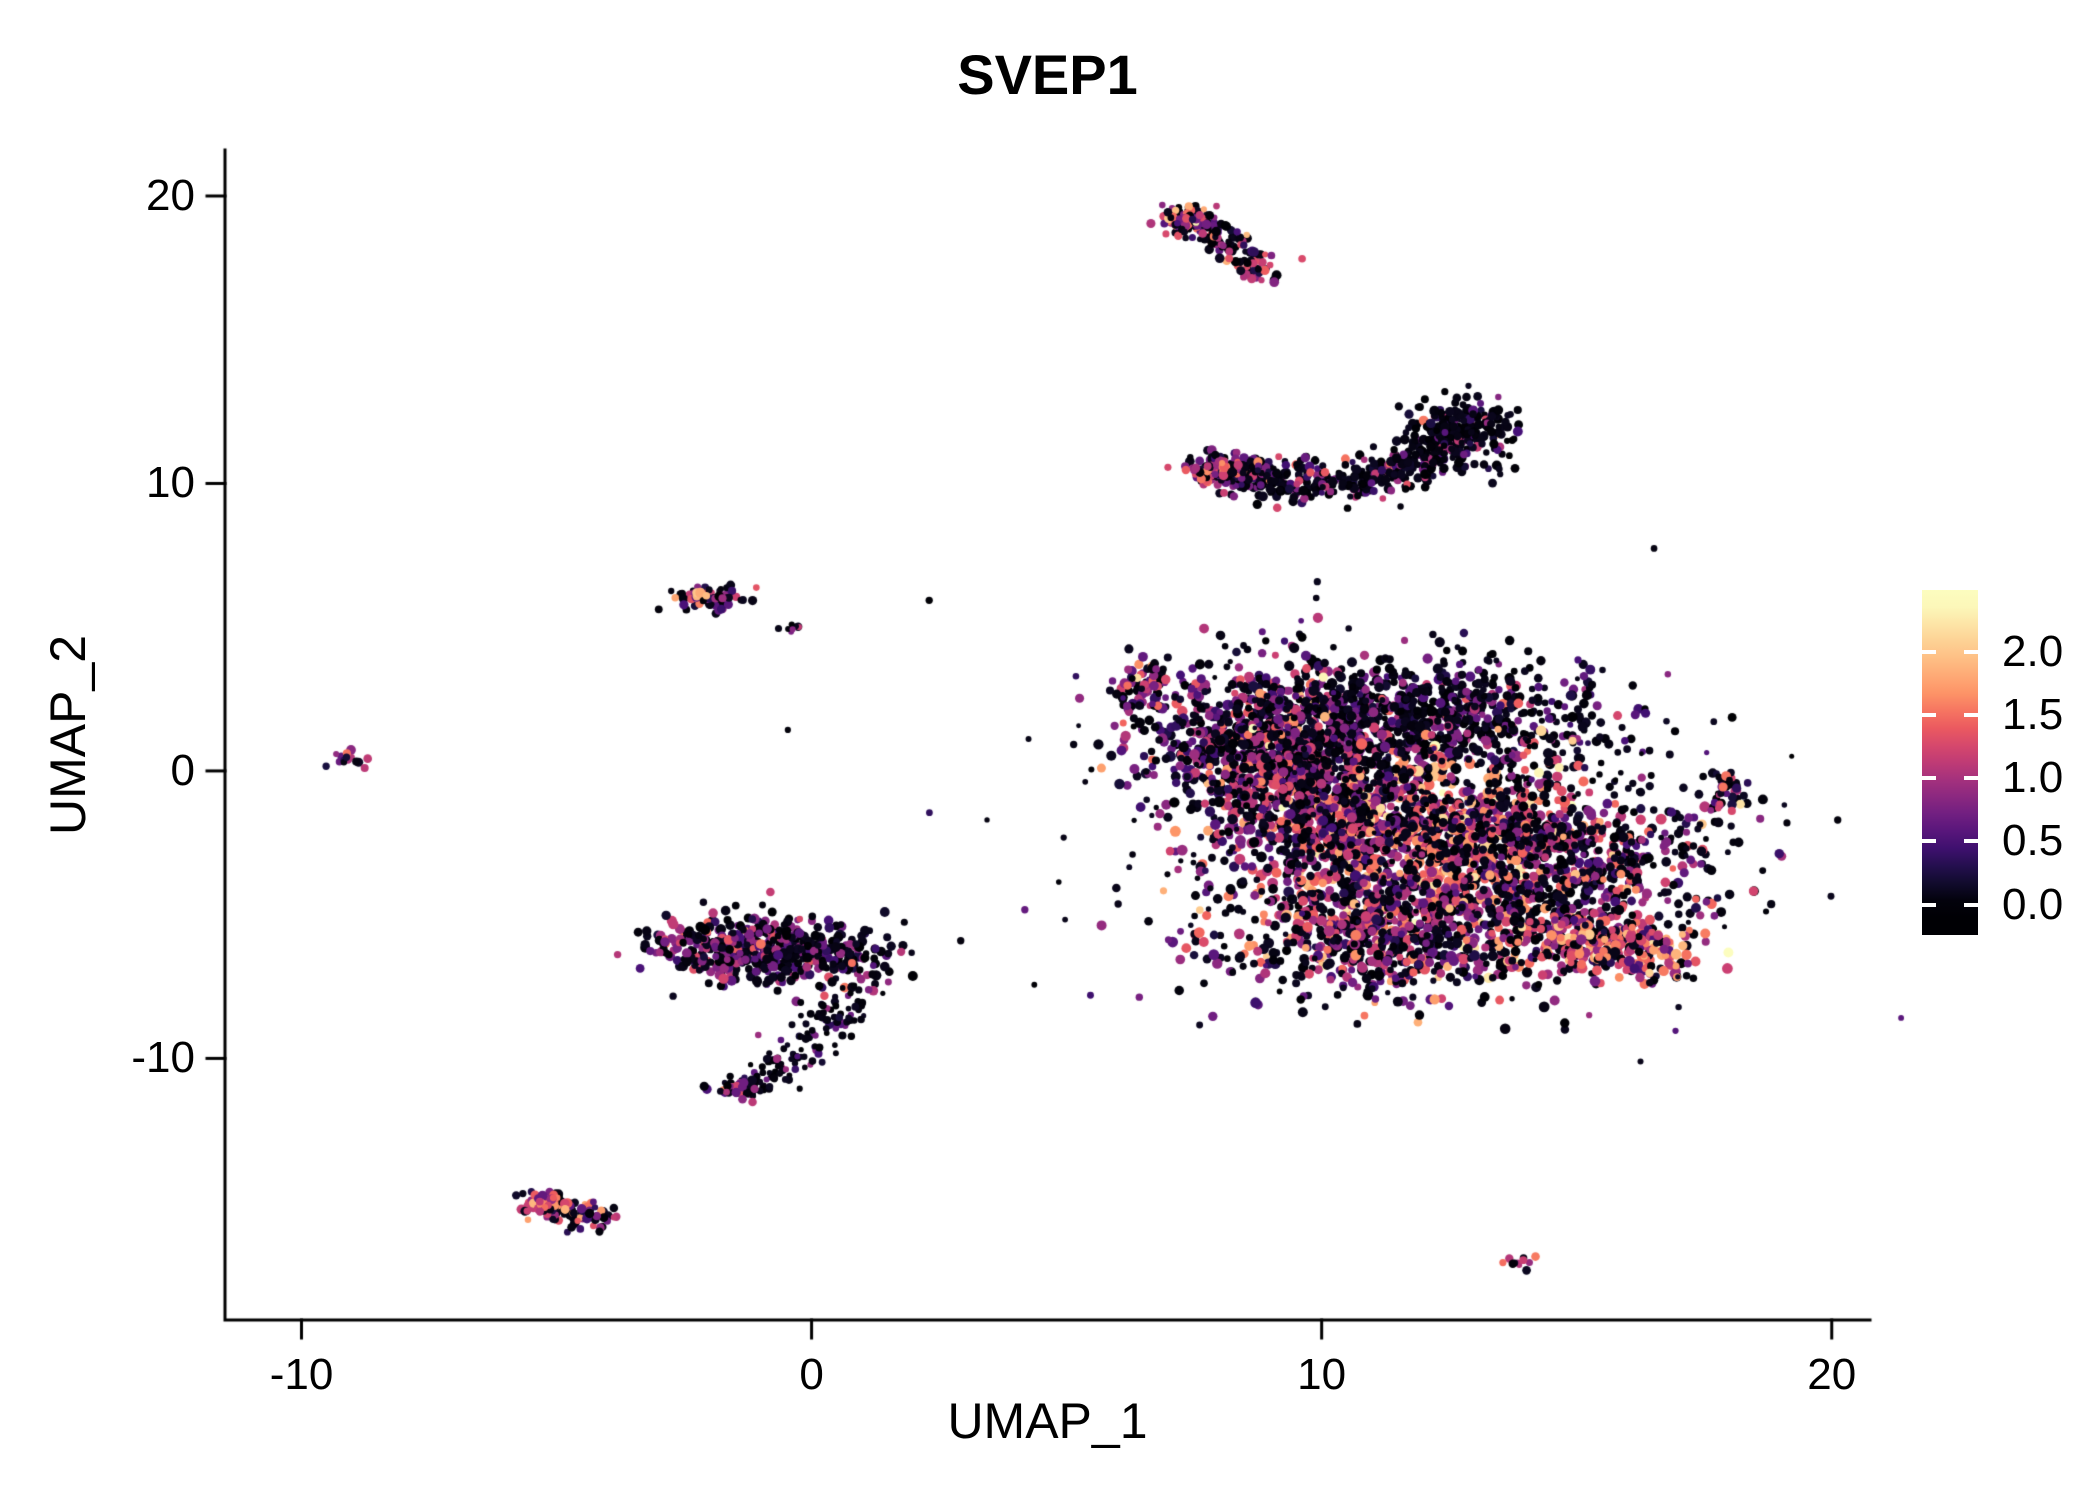 Image resolution: width=2100 pixels, height=1500 pixels. Describe the element at coordinates (2033, 904) in the screenshot. I see `legend-tick-label: 0.0` at that location.